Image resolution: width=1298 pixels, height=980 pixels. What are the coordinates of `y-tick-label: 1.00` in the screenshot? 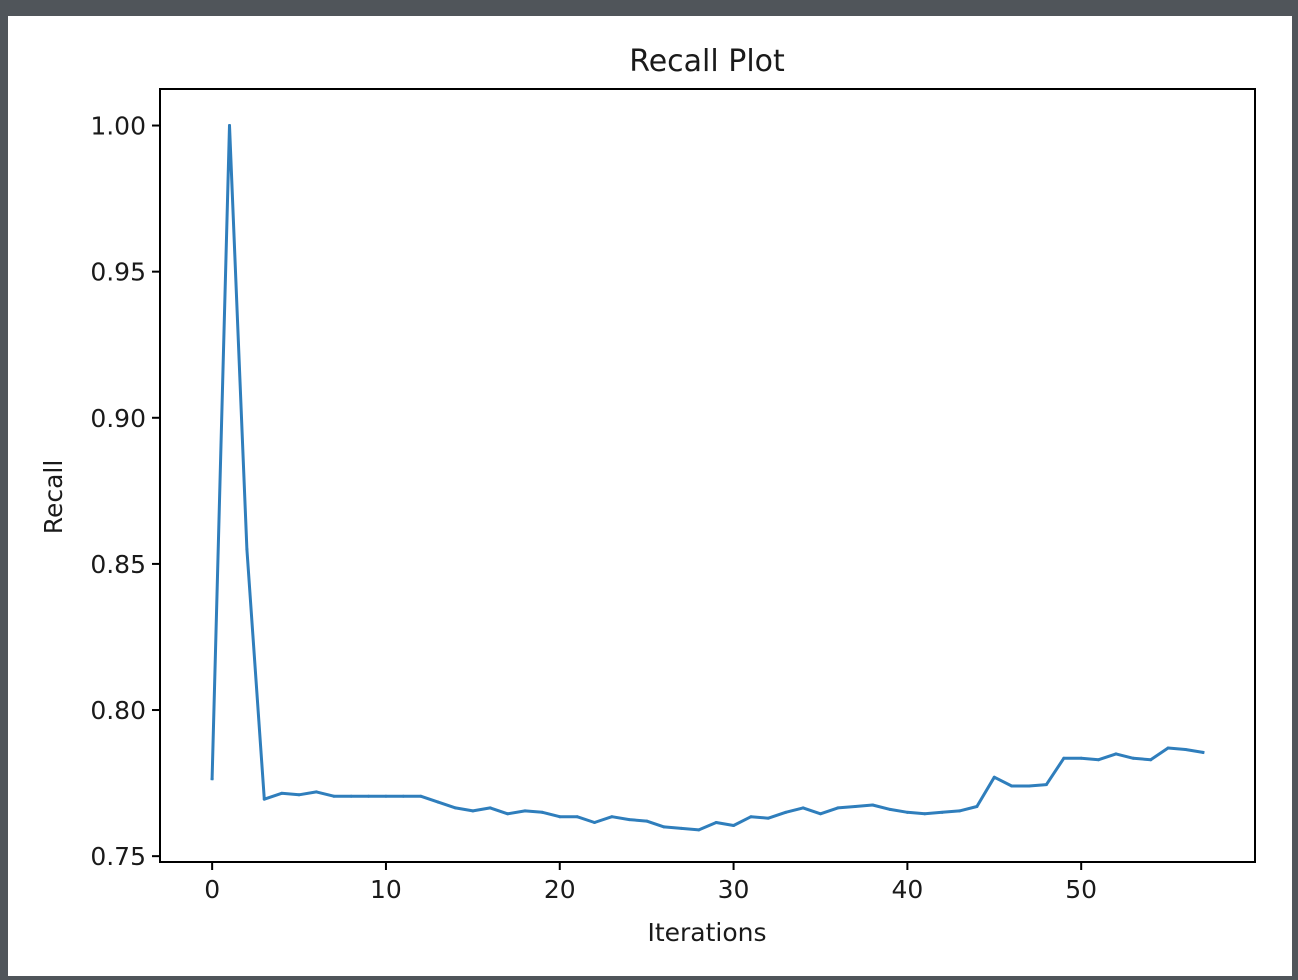 It's located at (118, 126).